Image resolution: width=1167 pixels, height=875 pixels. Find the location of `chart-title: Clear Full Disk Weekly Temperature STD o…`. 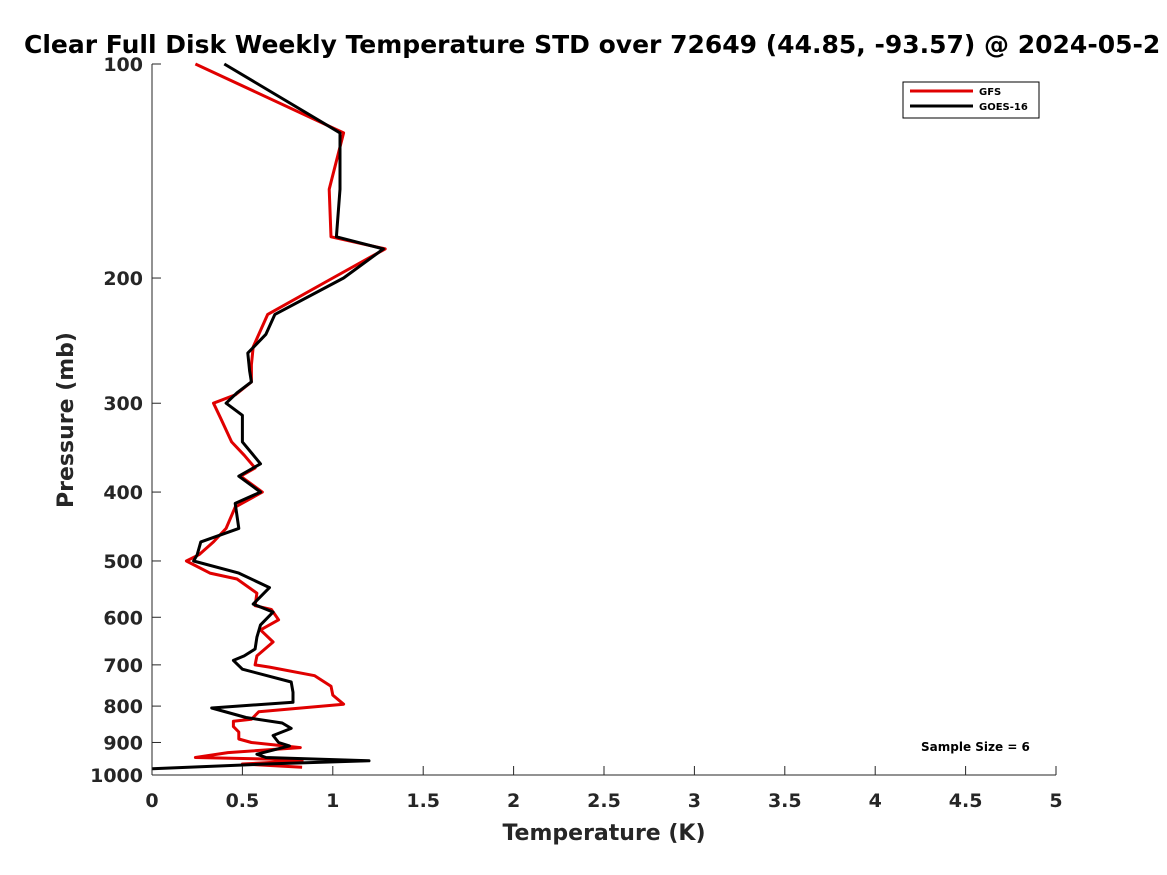

chart-title: Clear Full Disk Weekly Temperature STD o… is located at coordinates (592, 44).